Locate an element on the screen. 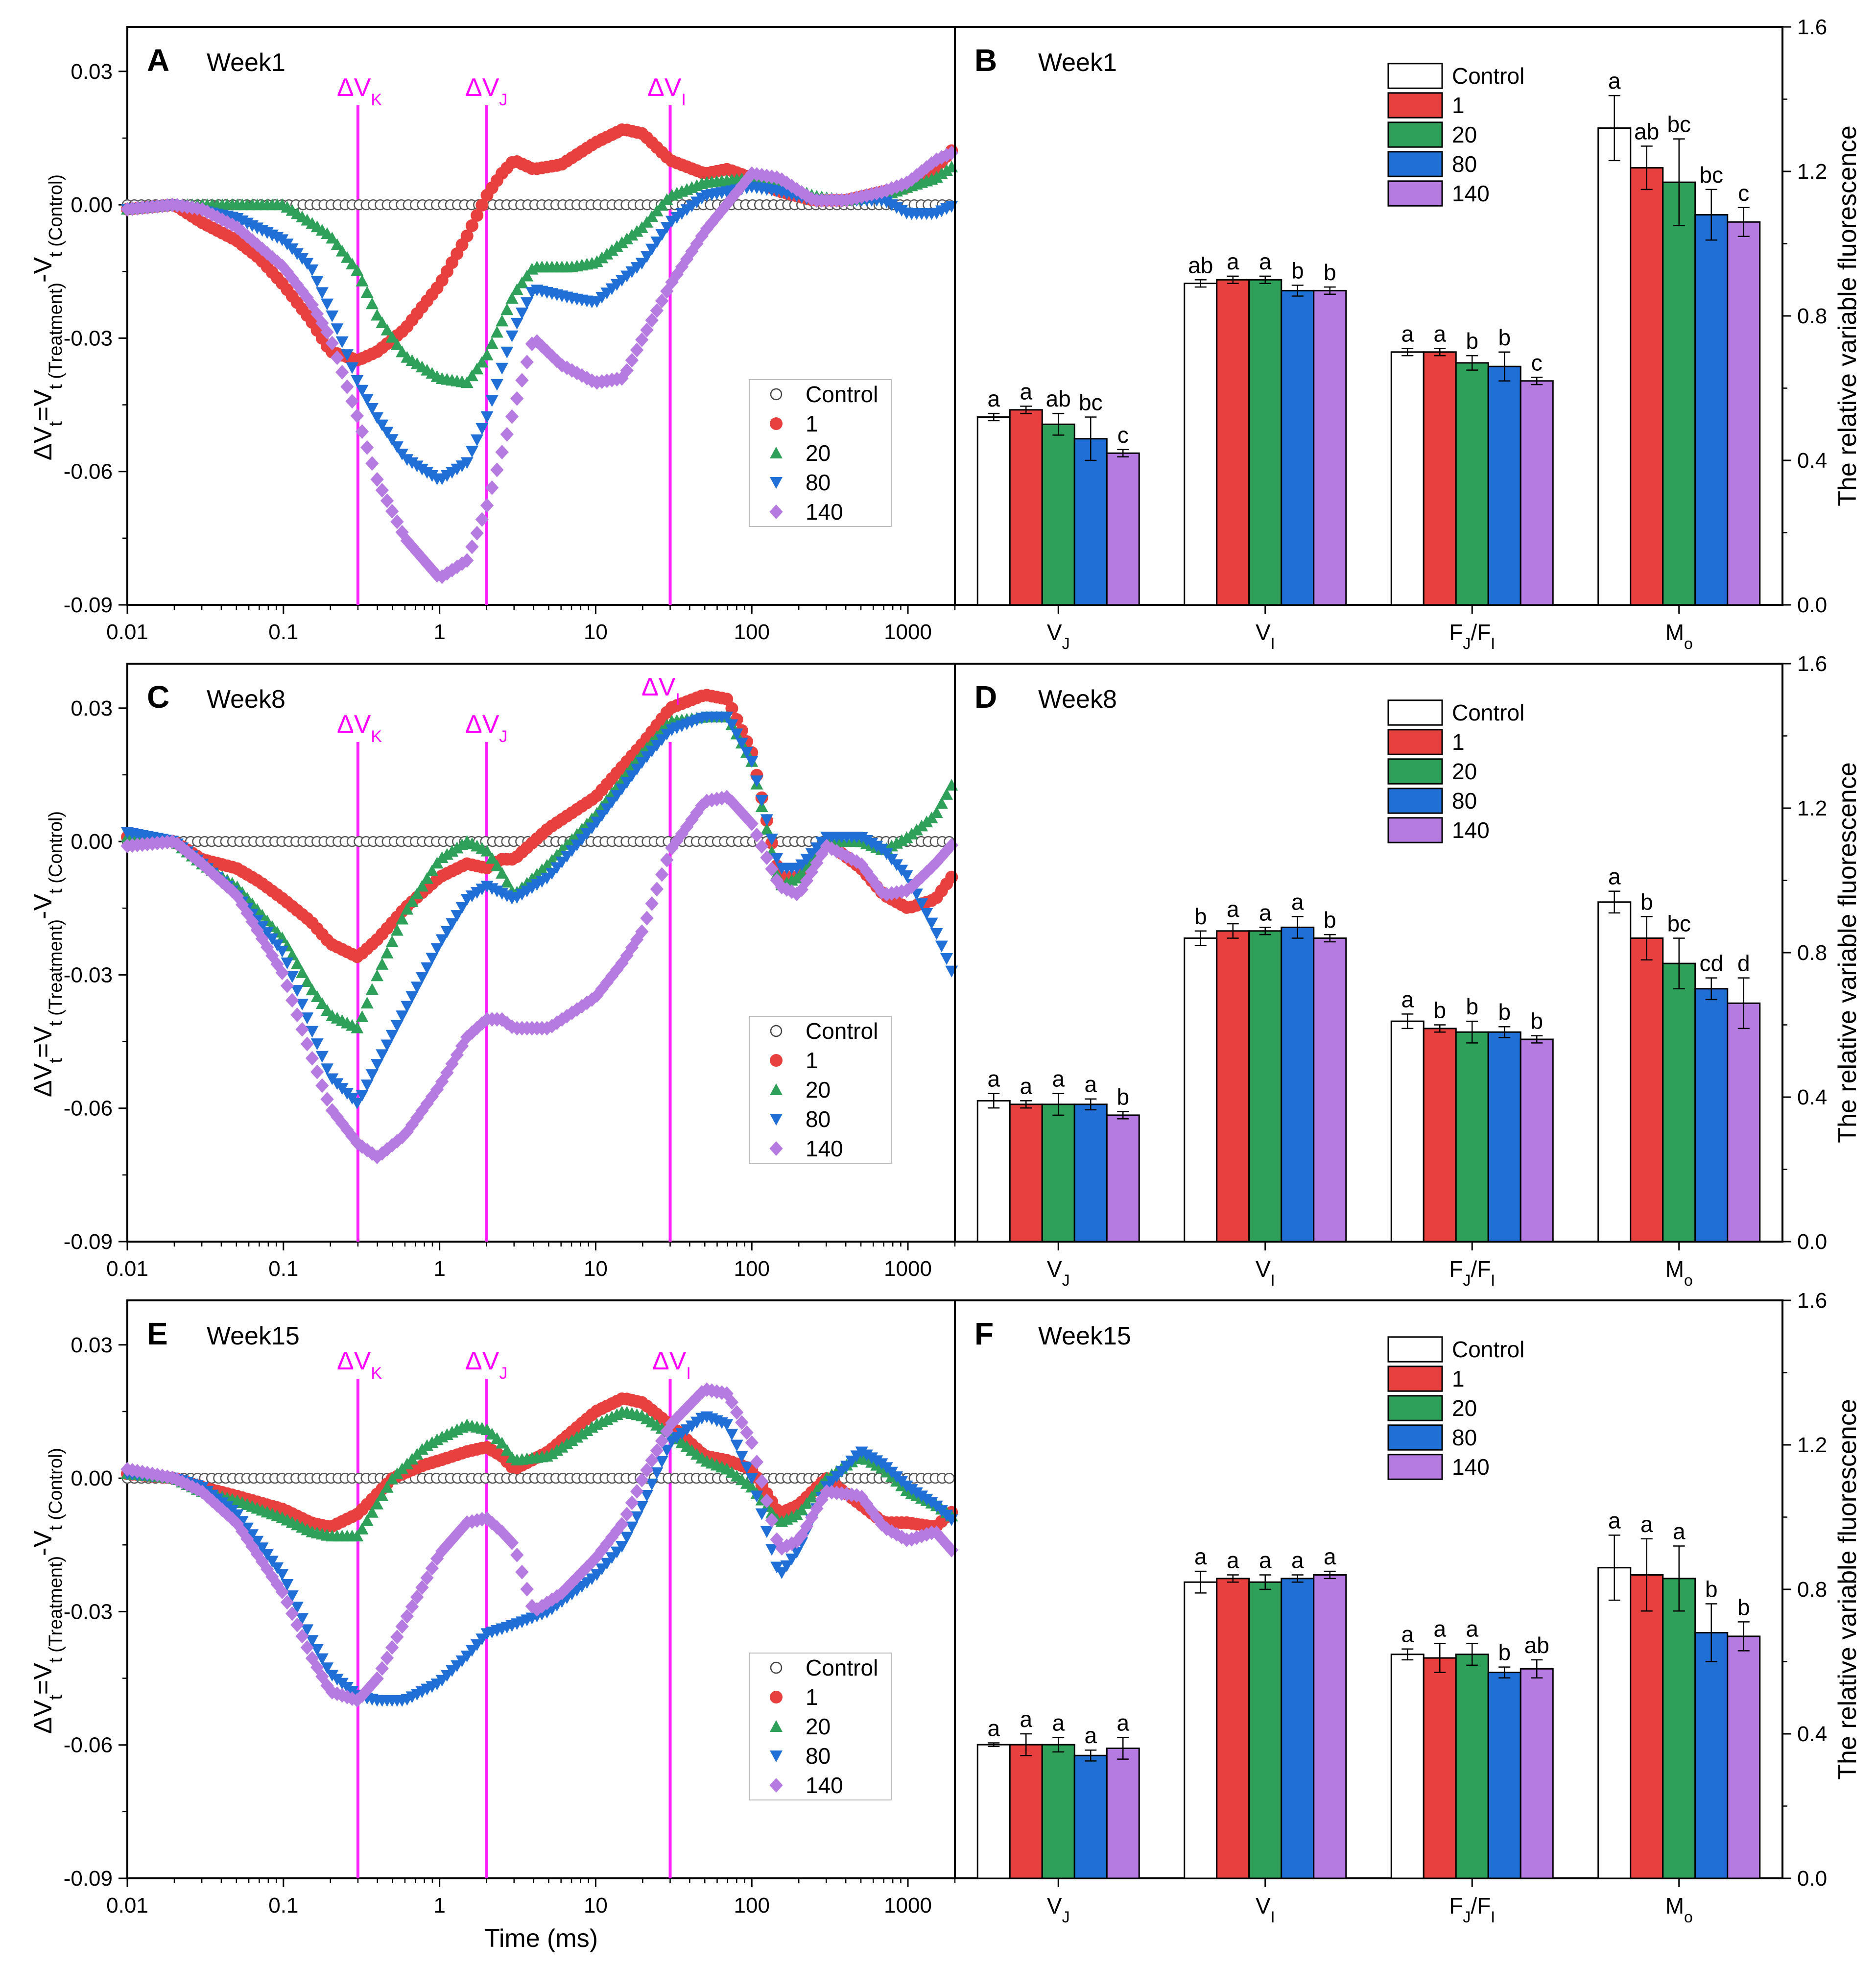 The width and height of the screenshot is (1876, 1966). legend-label-t140: 140 is located at coordinates (824, 1148).